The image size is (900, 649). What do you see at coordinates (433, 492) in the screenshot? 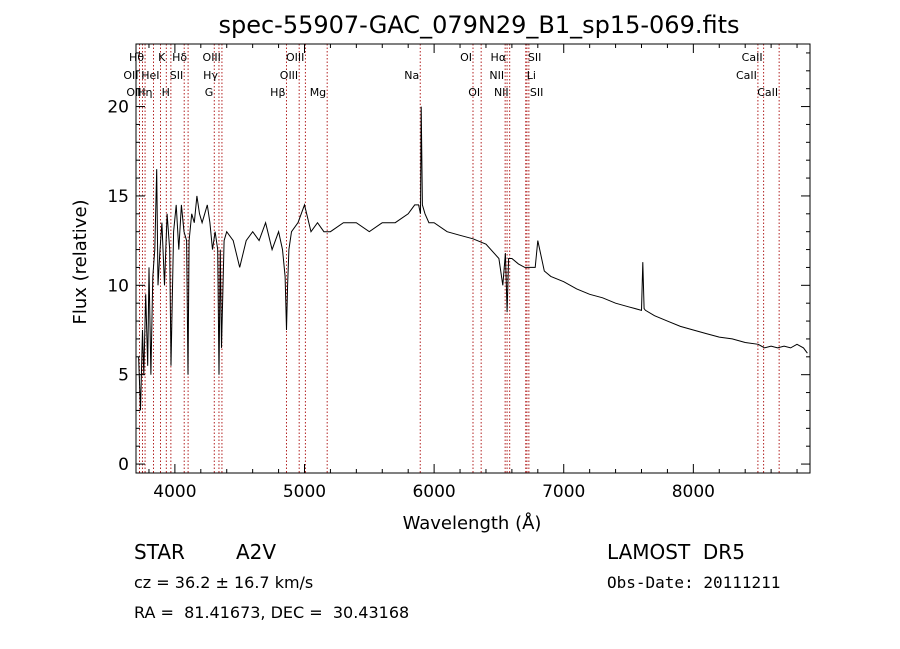
I see `x-tick-label: 6000` at bounding box center [433, 492].